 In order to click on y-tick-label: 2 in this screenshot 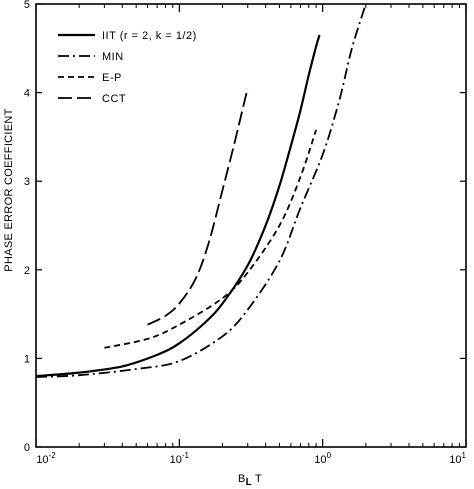, I will do `click(27, 271)`.